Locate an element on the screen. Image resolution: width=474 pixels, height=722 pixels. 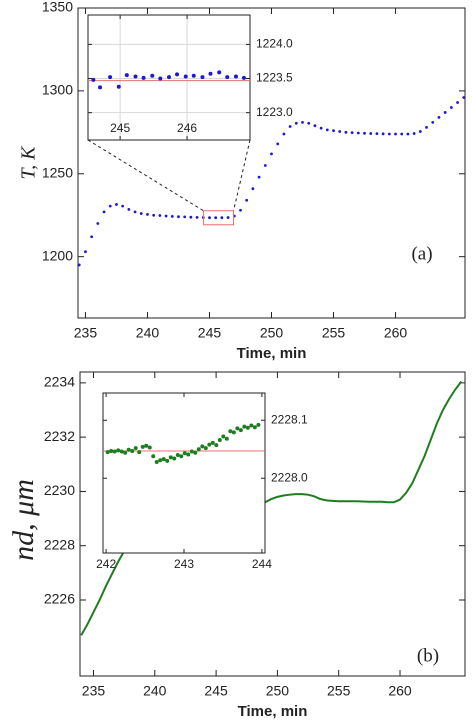
inset: 245 246 1223.0 1223.5 1224.0 is located at coordinates (190, 77).